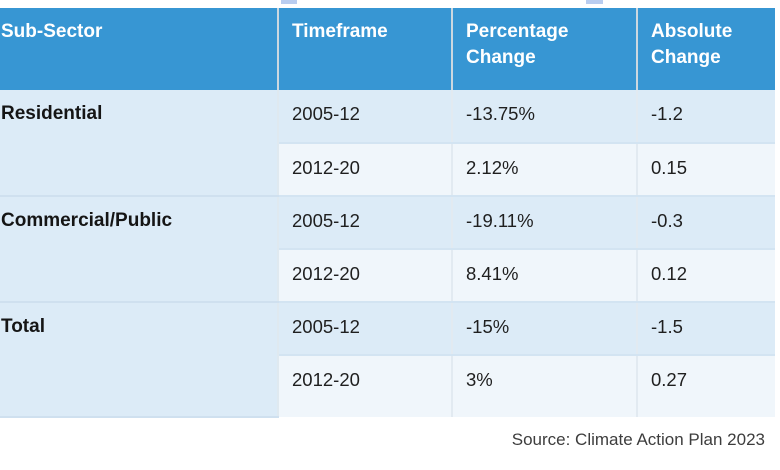 The image size is (780, 470). What do you see at coordinates (139, 249) in the screenshot?
I see `sector-cell-commercial-public: Commercial/Public` at bounding box center [139, 249].